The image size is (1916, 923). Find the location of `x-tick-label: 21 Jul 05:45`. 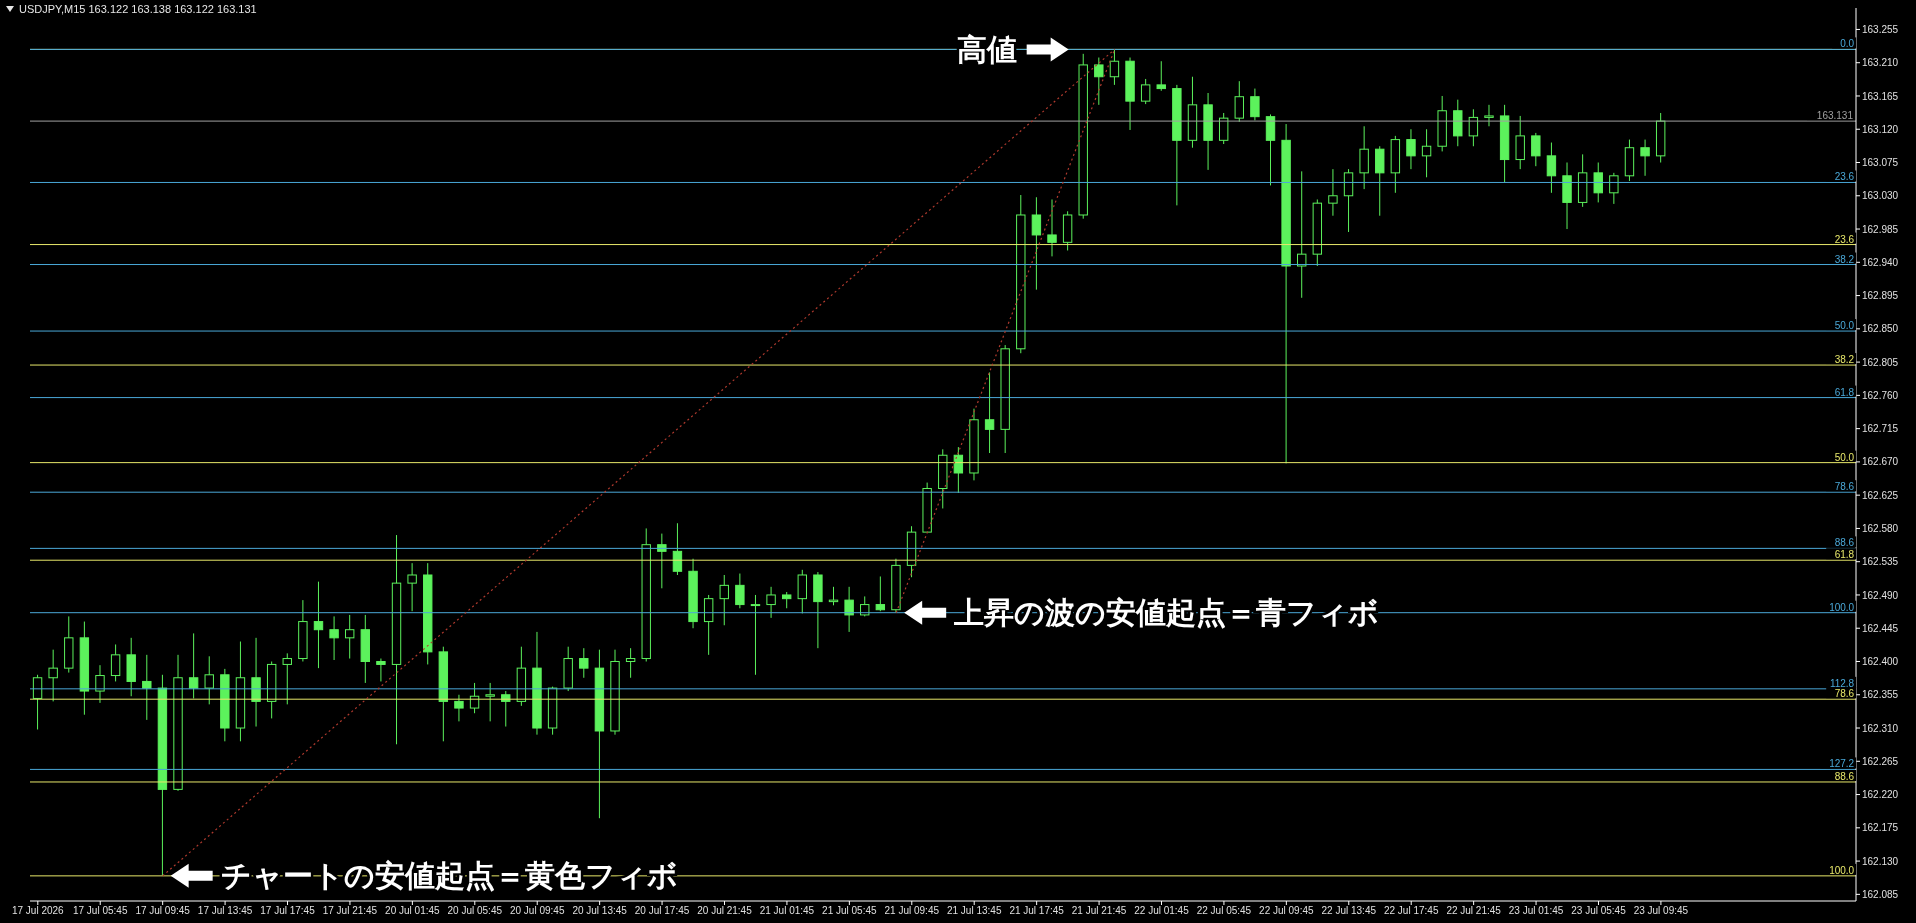

x-tick-label: 21 Jul 05:45 is located at coordinates (850, 911).